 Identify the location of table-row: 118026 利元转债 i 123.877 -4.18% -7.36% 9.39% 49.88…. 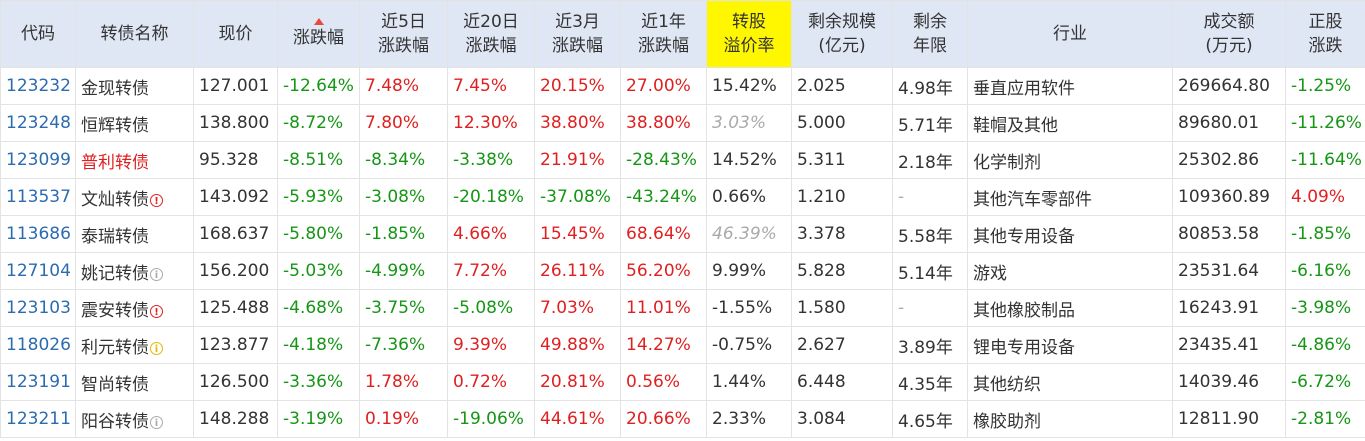
(682, 345).